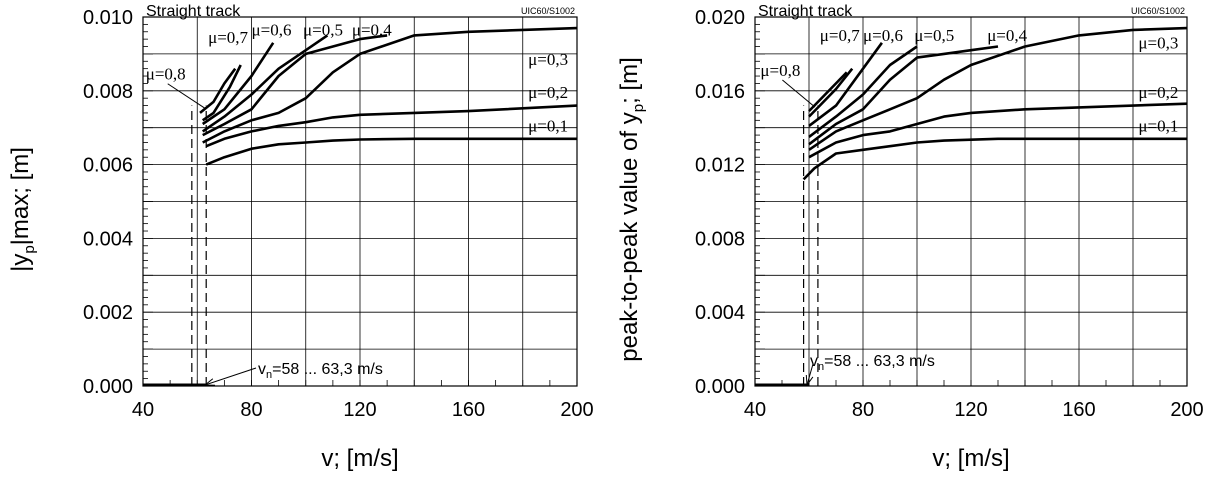  I want to click on y-axis-label: |yp|max; [m], so click(22, 209).